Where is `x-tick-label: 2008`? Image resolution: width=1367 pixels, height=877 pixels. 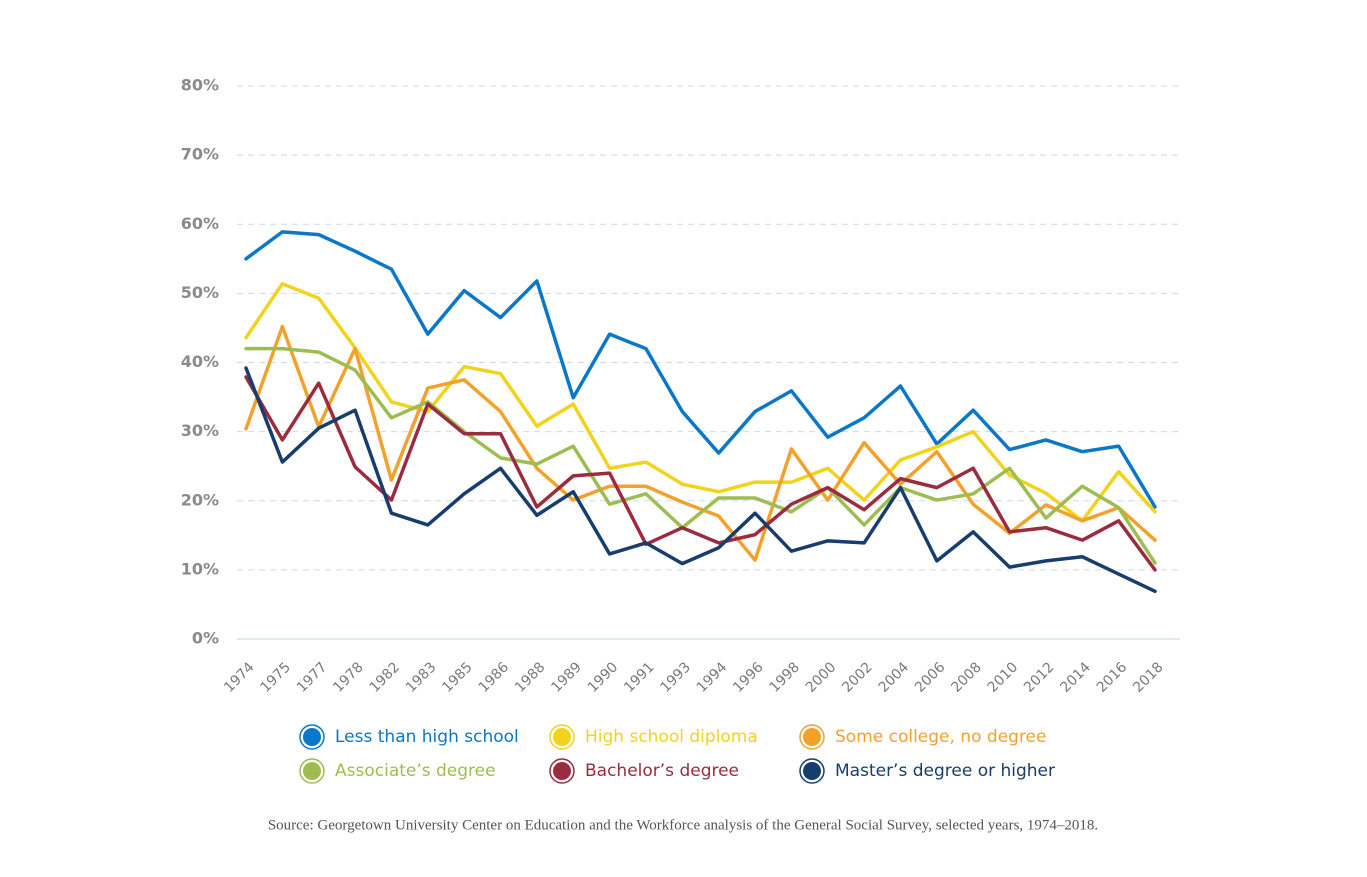
x-tick-label: 2008 is located at coordinates (966, 677).